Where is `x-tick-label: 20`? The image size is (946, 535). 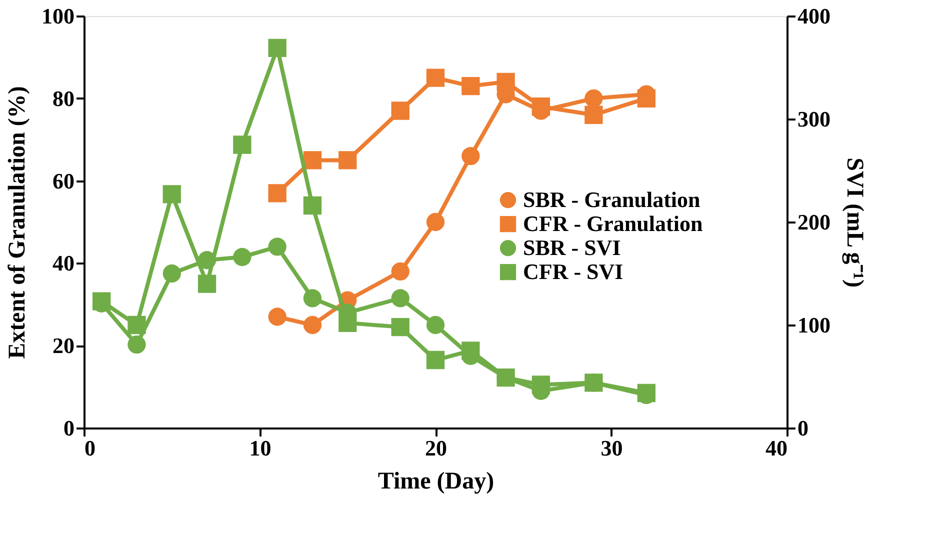
x-tick-label: 20 is located at coordinates (436, 448).